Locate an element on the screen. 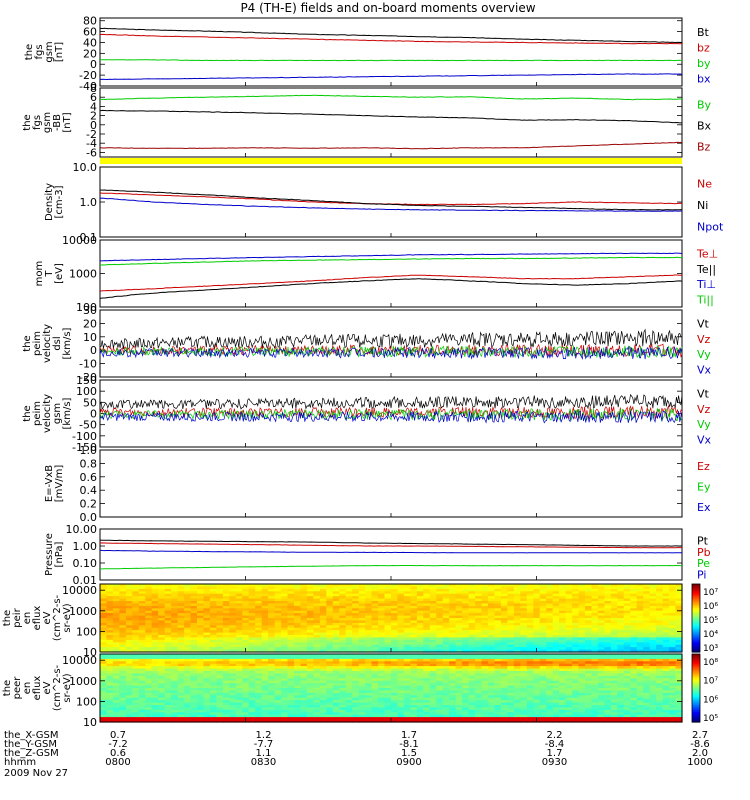 Image resolution: width=750 pixels, height=800 pixels. y-tick-label: 0.4 is located at coordinates (89, 490).